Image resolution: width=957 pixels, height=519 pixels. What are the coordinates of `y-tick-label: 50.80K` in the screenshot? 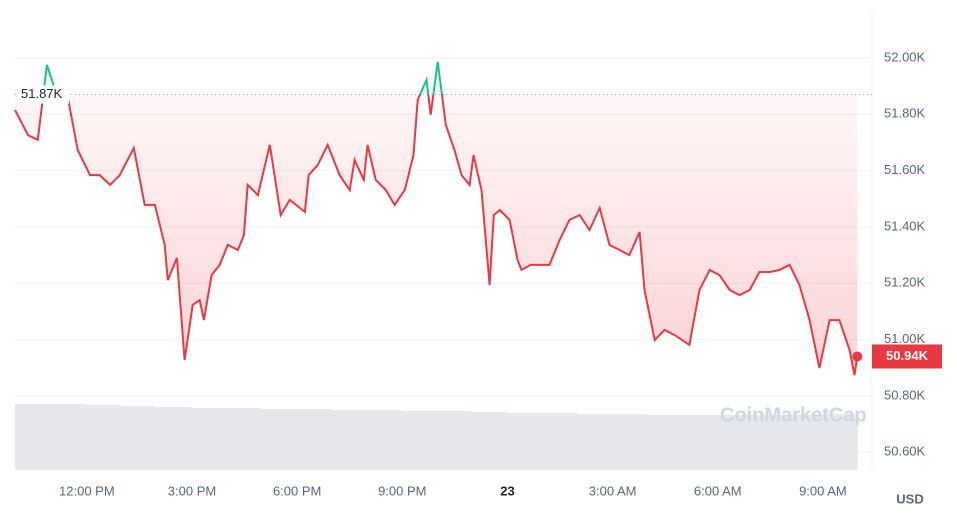 It's located at (905, 394).